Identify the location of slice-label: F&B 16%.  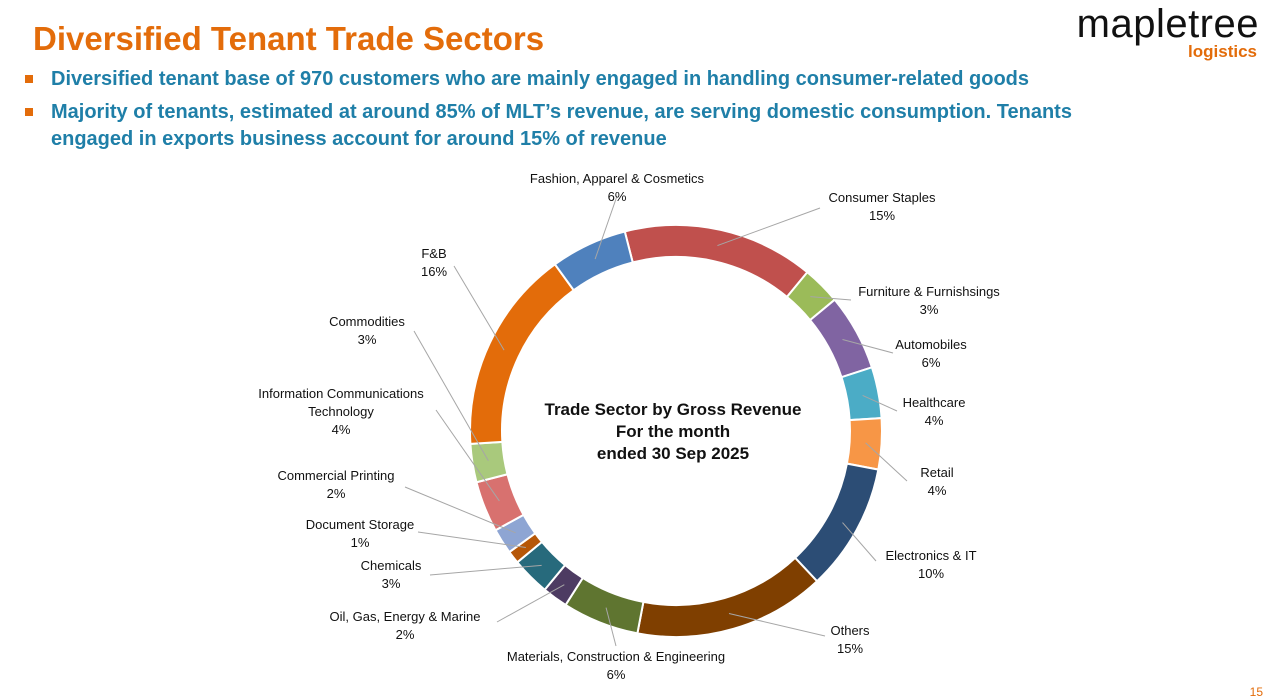
(434, 262).